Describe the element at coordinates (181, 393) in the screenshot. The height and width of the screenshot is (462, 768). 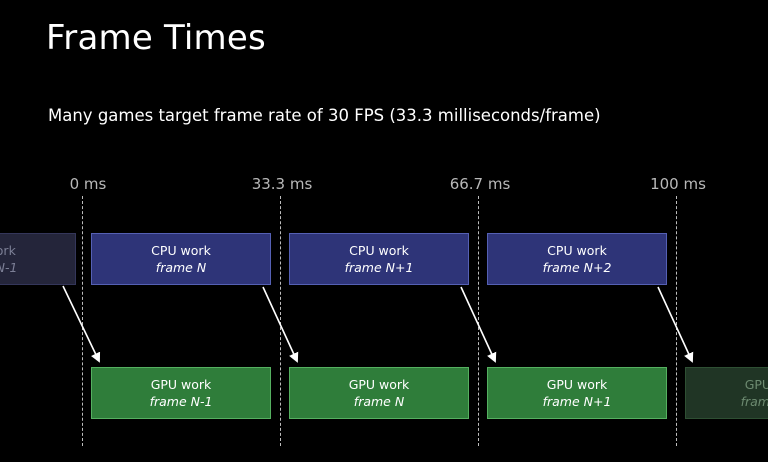
I see `gpu-box-frame-n-minus-1: GPU work frame N-1` at that location.